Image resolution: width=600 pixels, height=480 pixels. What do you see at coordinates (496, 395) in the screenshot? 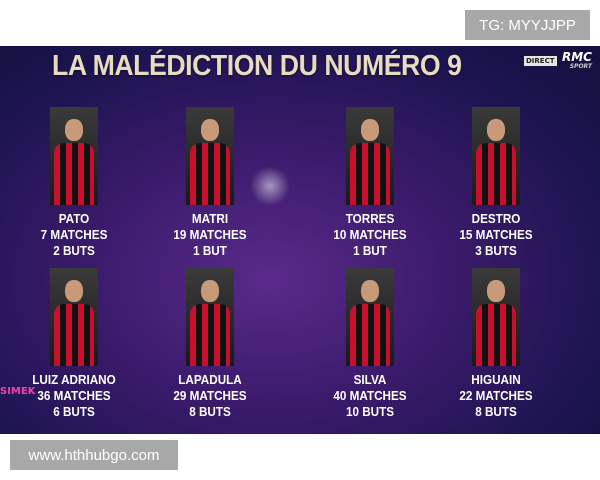
I see `player-matches: 22 MATCHES` at bounding box center [496, 395].